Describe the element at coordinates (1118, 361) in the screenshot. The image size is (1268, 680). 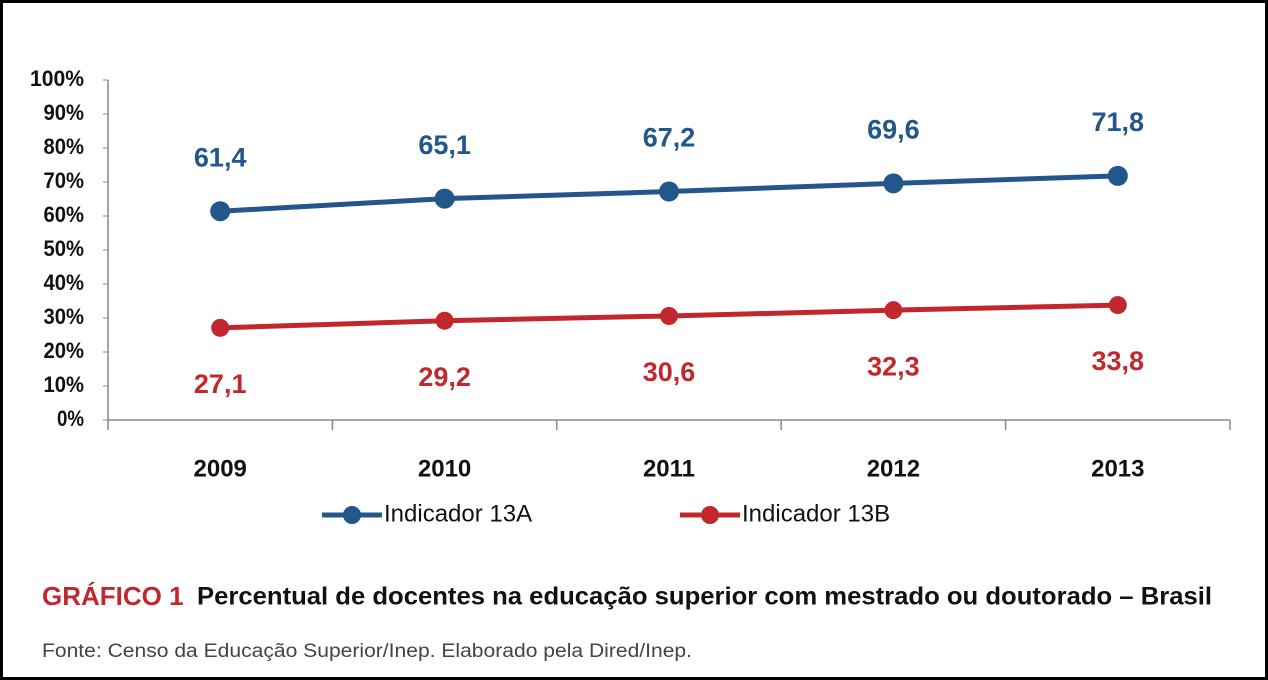
I see `data-label: 33,8` at that location.